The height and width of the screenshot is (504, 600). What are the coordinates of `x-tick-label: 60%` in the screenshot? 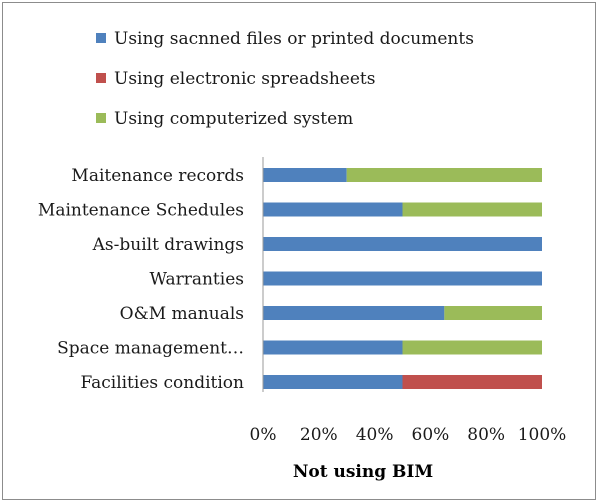 It's located at (431, 435).